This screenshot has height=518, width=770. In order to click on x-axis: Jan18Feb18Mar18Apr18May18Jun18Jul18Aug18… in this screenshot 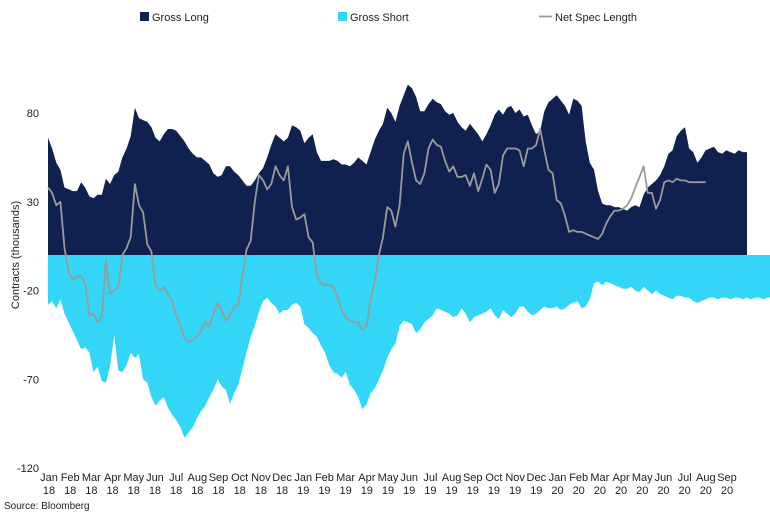, I will do `click(388, 484)`.